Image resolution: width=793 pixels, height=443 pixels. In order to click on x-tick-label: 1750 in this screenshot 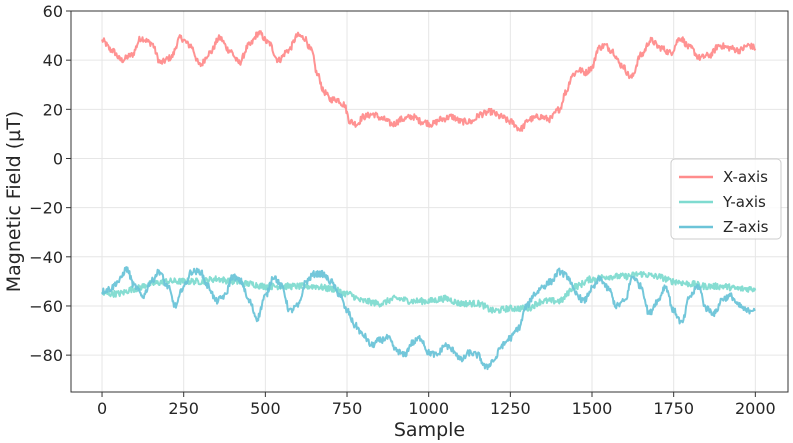, I will do `click(673, 408)`.